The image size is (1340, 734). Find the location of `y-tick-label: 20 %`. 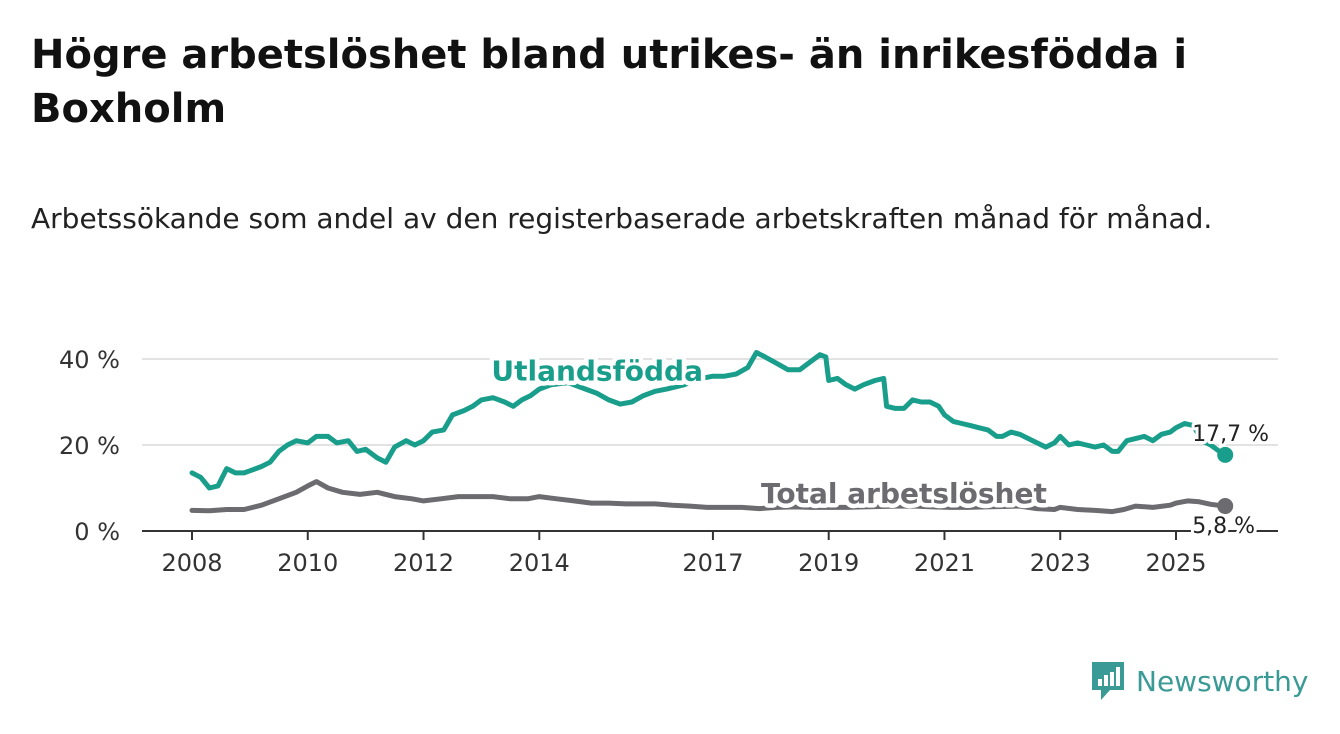

y-tick-label: 20 % is located at coordinates (89, 446).